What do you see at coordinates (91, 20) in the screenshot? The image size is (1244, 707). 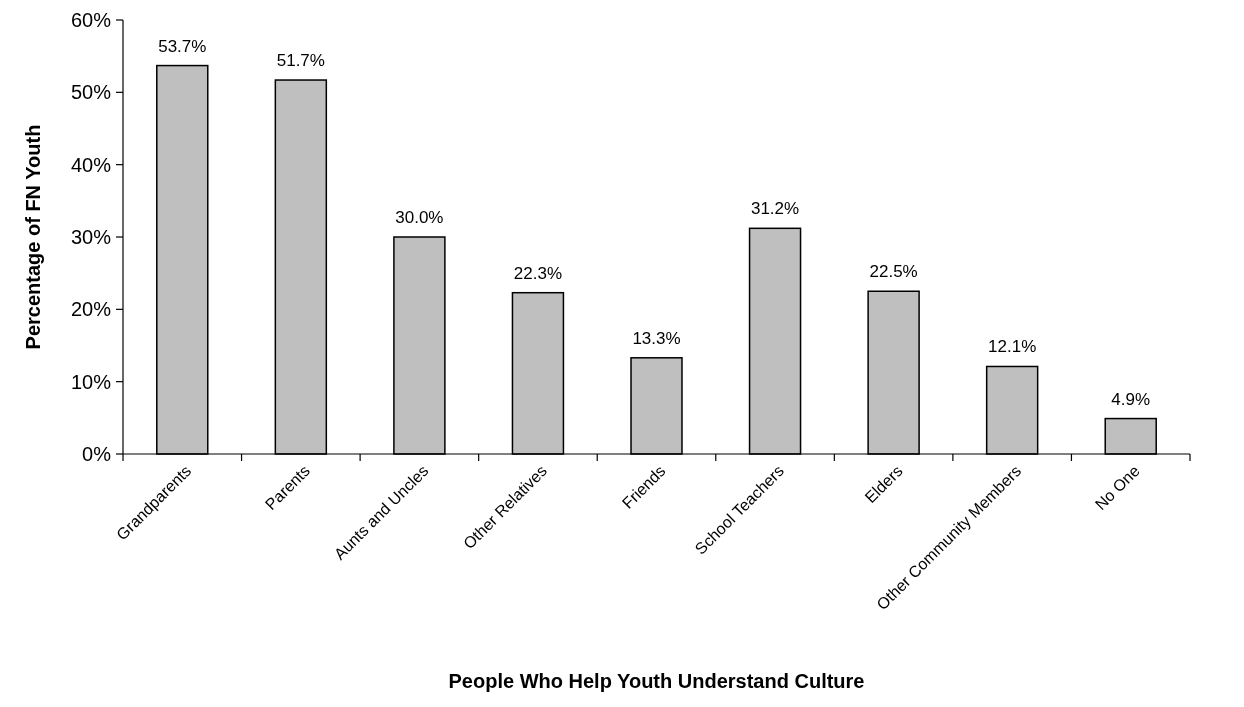 I see `y-tick-label: 60%` at bounding box center [91, 20].